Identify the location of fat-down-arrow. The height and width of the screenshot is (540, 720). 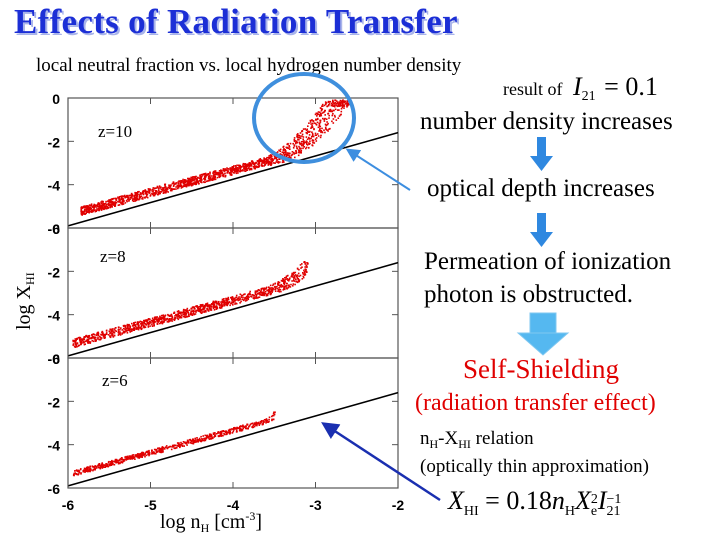
(543, 334).